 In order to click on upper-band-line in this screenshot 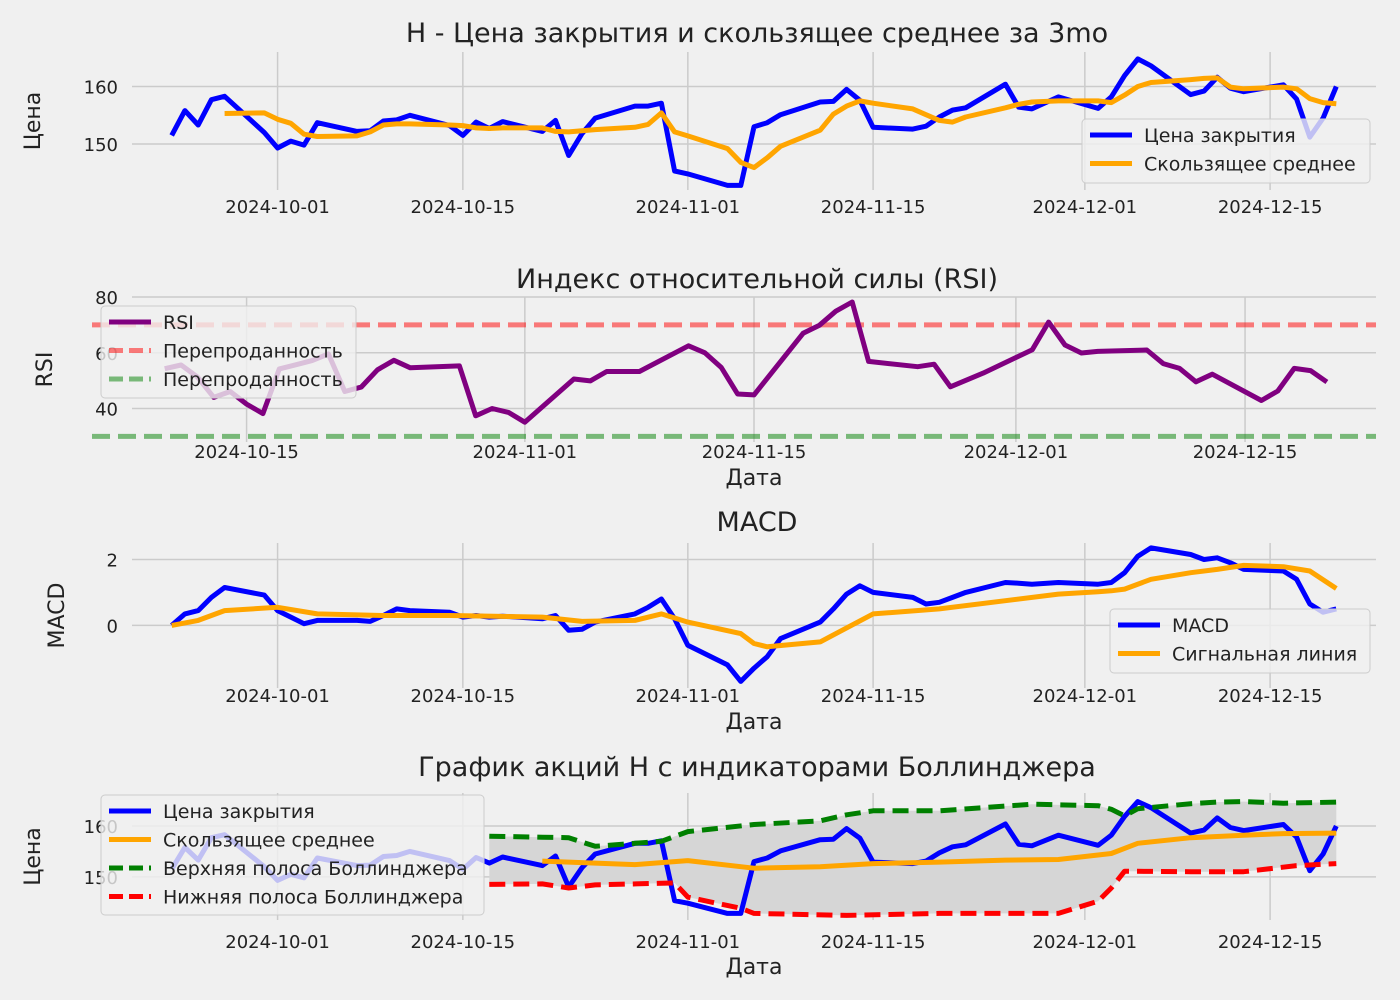, I will do `click(913, 824)`.